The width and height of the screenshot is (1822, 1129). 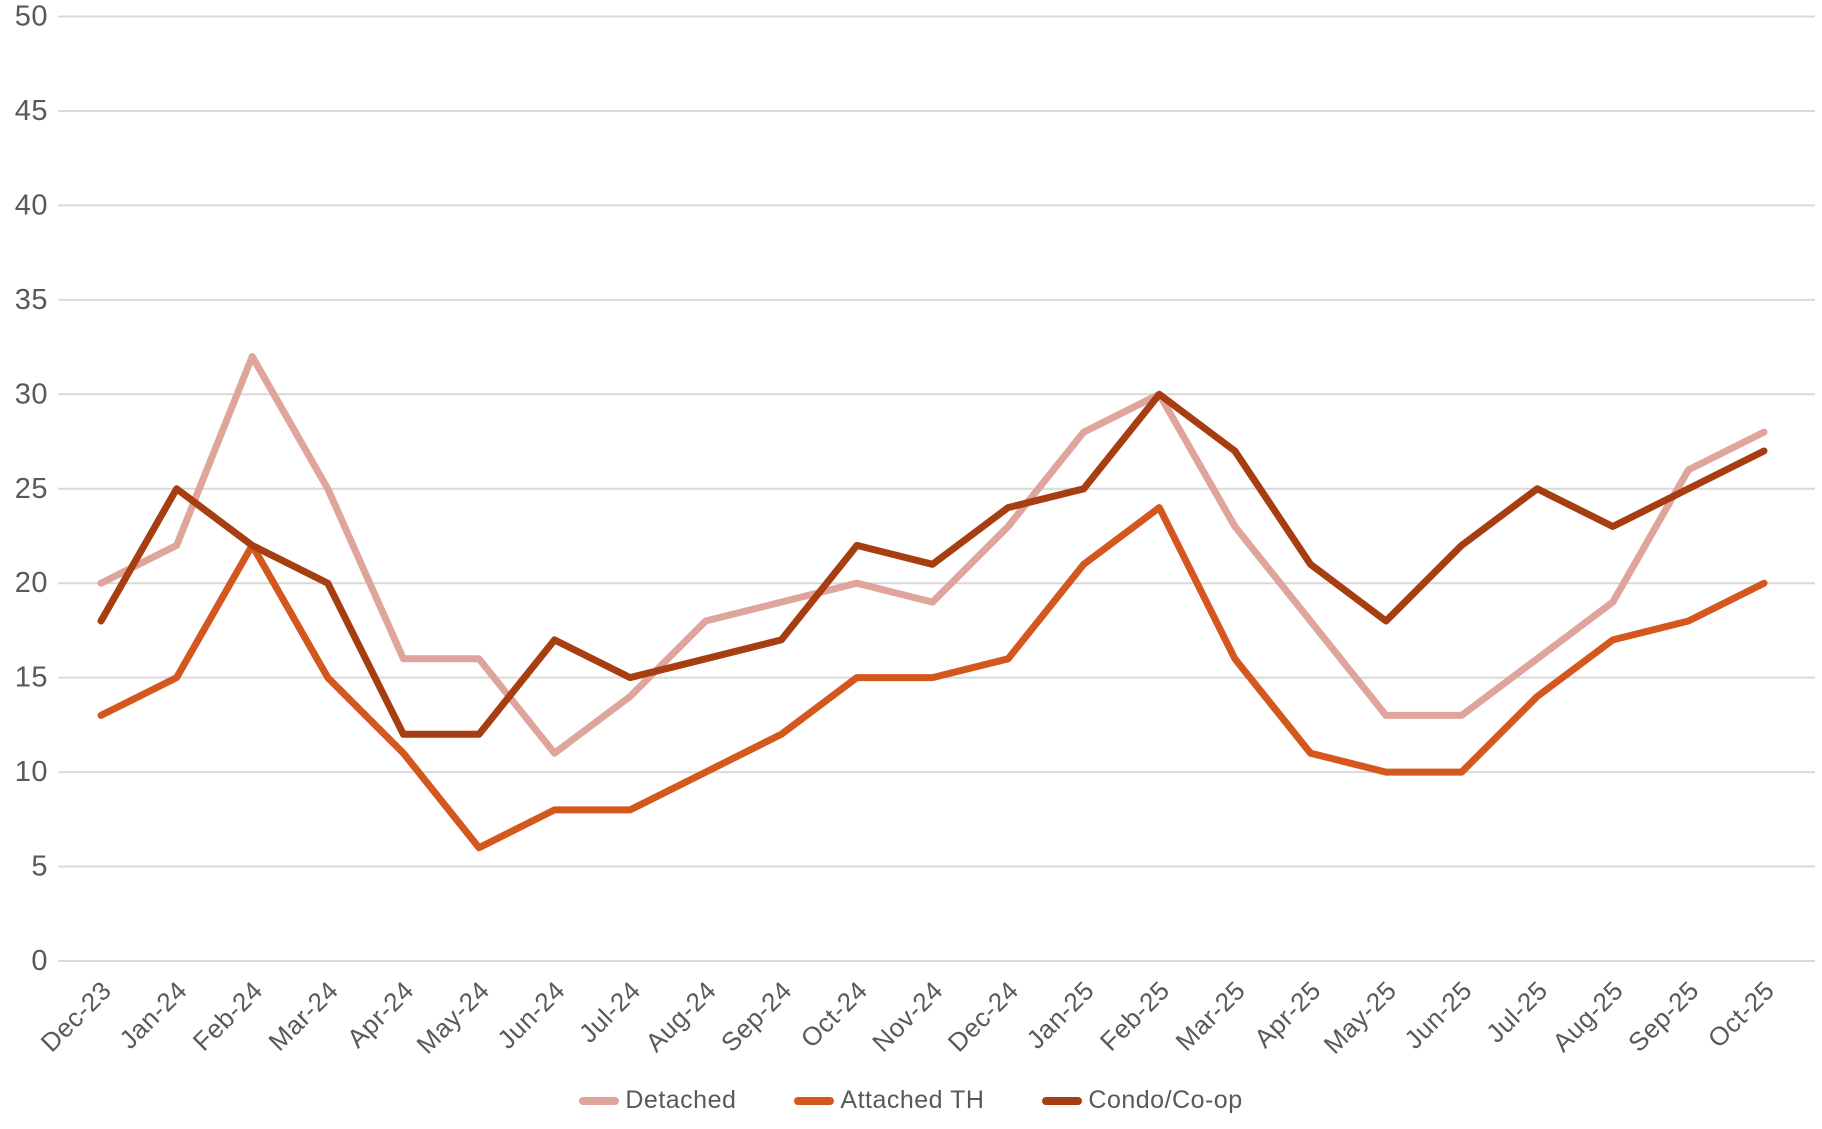 I want to click on y-tick-label: 25, so click(x=31, y=489).